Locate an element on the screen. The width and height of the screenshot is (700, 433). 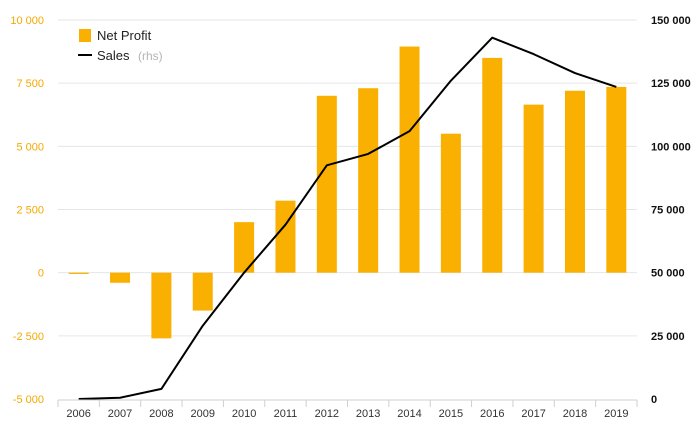
x-axis-tick-label: 2017 is located at coordinates (533, 414).